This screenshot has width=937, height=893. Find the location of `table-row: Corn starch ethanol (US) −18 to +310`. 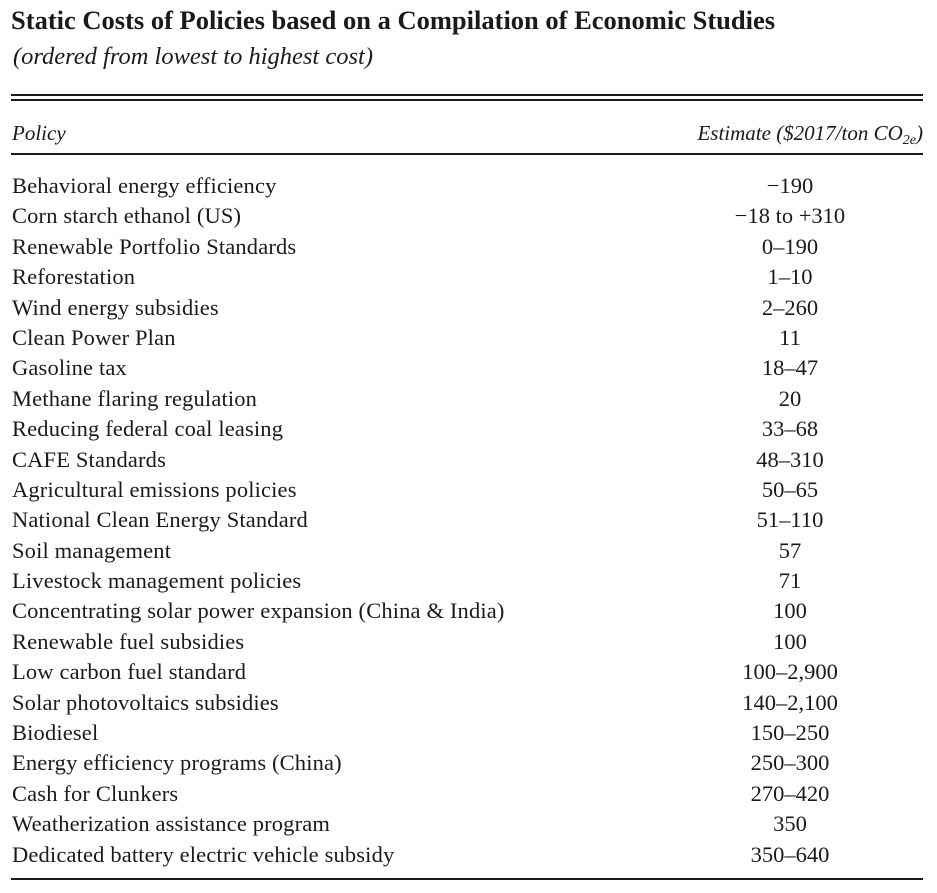

table-row: Corn starch ethanol (US) −18 to +310 is located at coordinates (468, 216).